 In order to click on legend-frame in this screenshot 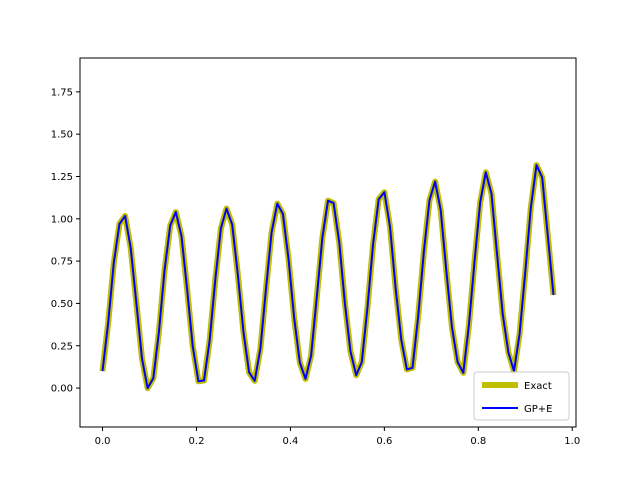, I will do `click(521, 396)`.